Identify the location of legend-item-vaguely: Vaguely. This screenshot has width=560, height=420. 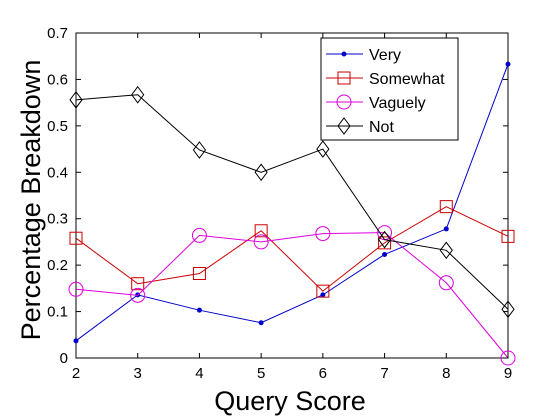
(376, 103).